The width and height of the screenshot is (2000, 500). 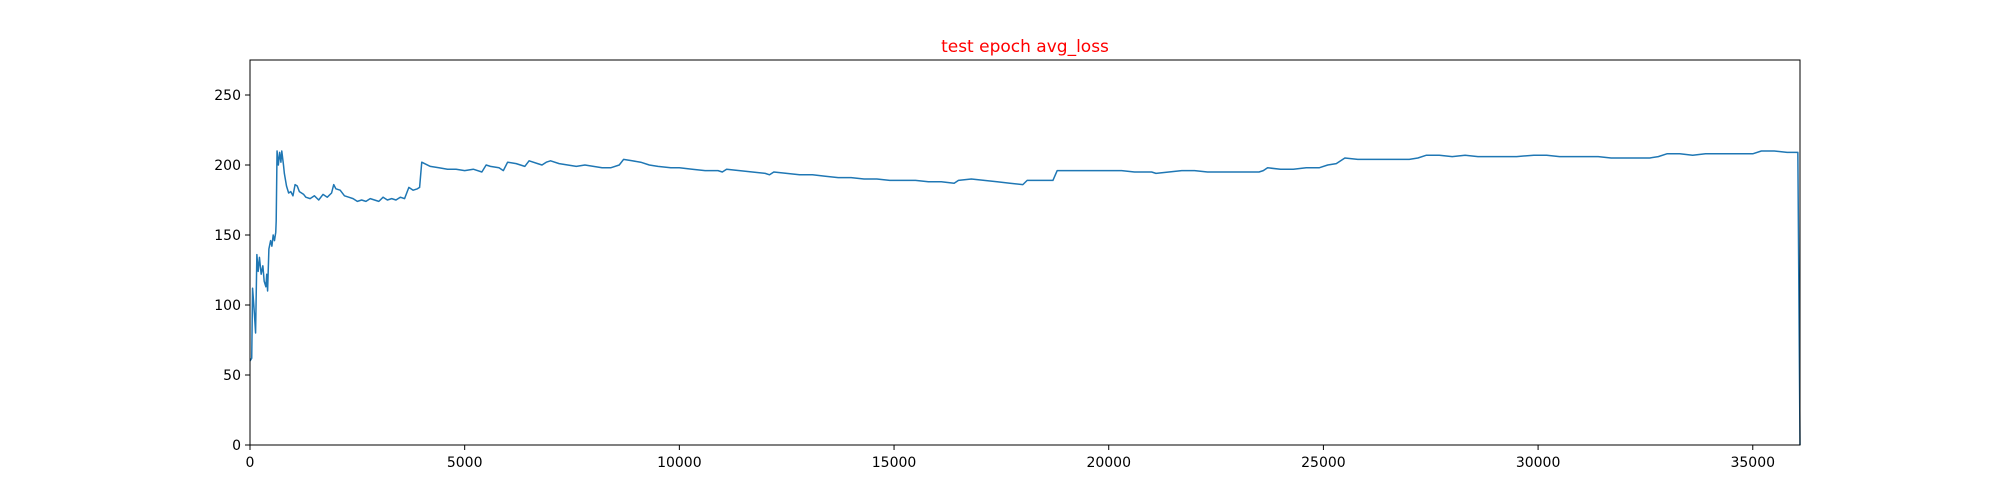 What do you see at coordinates (227, 96) in the screenshot?
I see `y-tick-label: 250` at bounding box center [227, 96].